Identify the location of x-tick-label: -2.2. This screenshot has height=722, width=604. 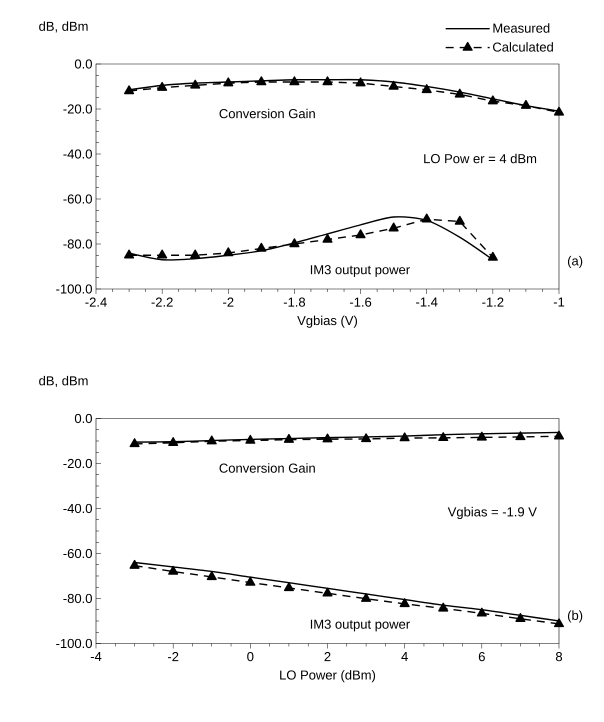
(162, 302).